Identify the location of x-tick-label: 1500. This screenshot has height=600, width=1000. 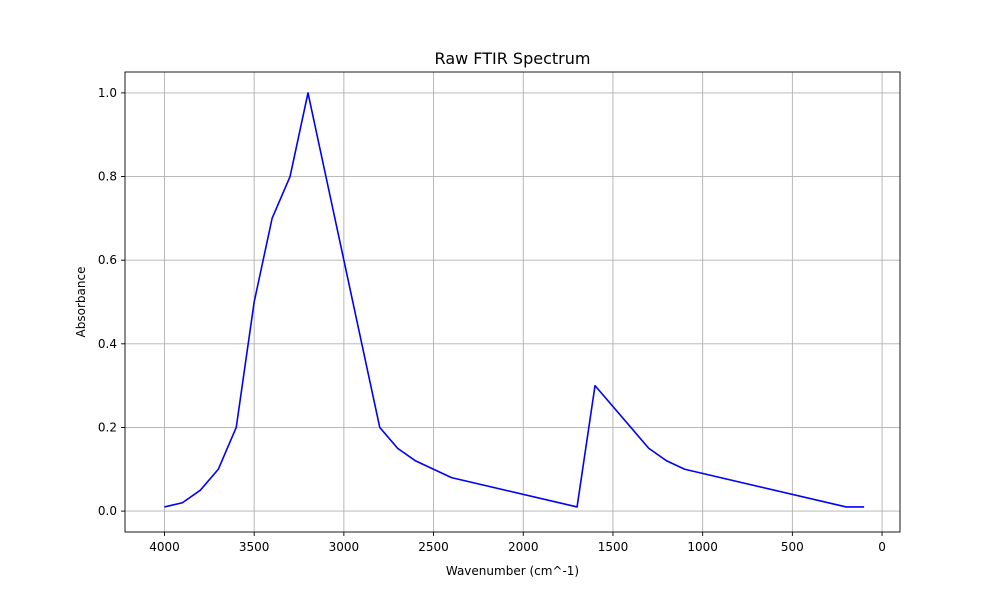
(613, 547).